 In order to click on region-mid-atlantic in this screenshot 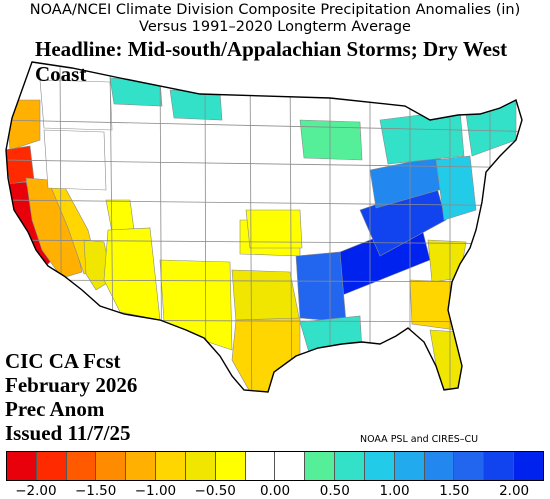, I will do `click(456, 188)`.